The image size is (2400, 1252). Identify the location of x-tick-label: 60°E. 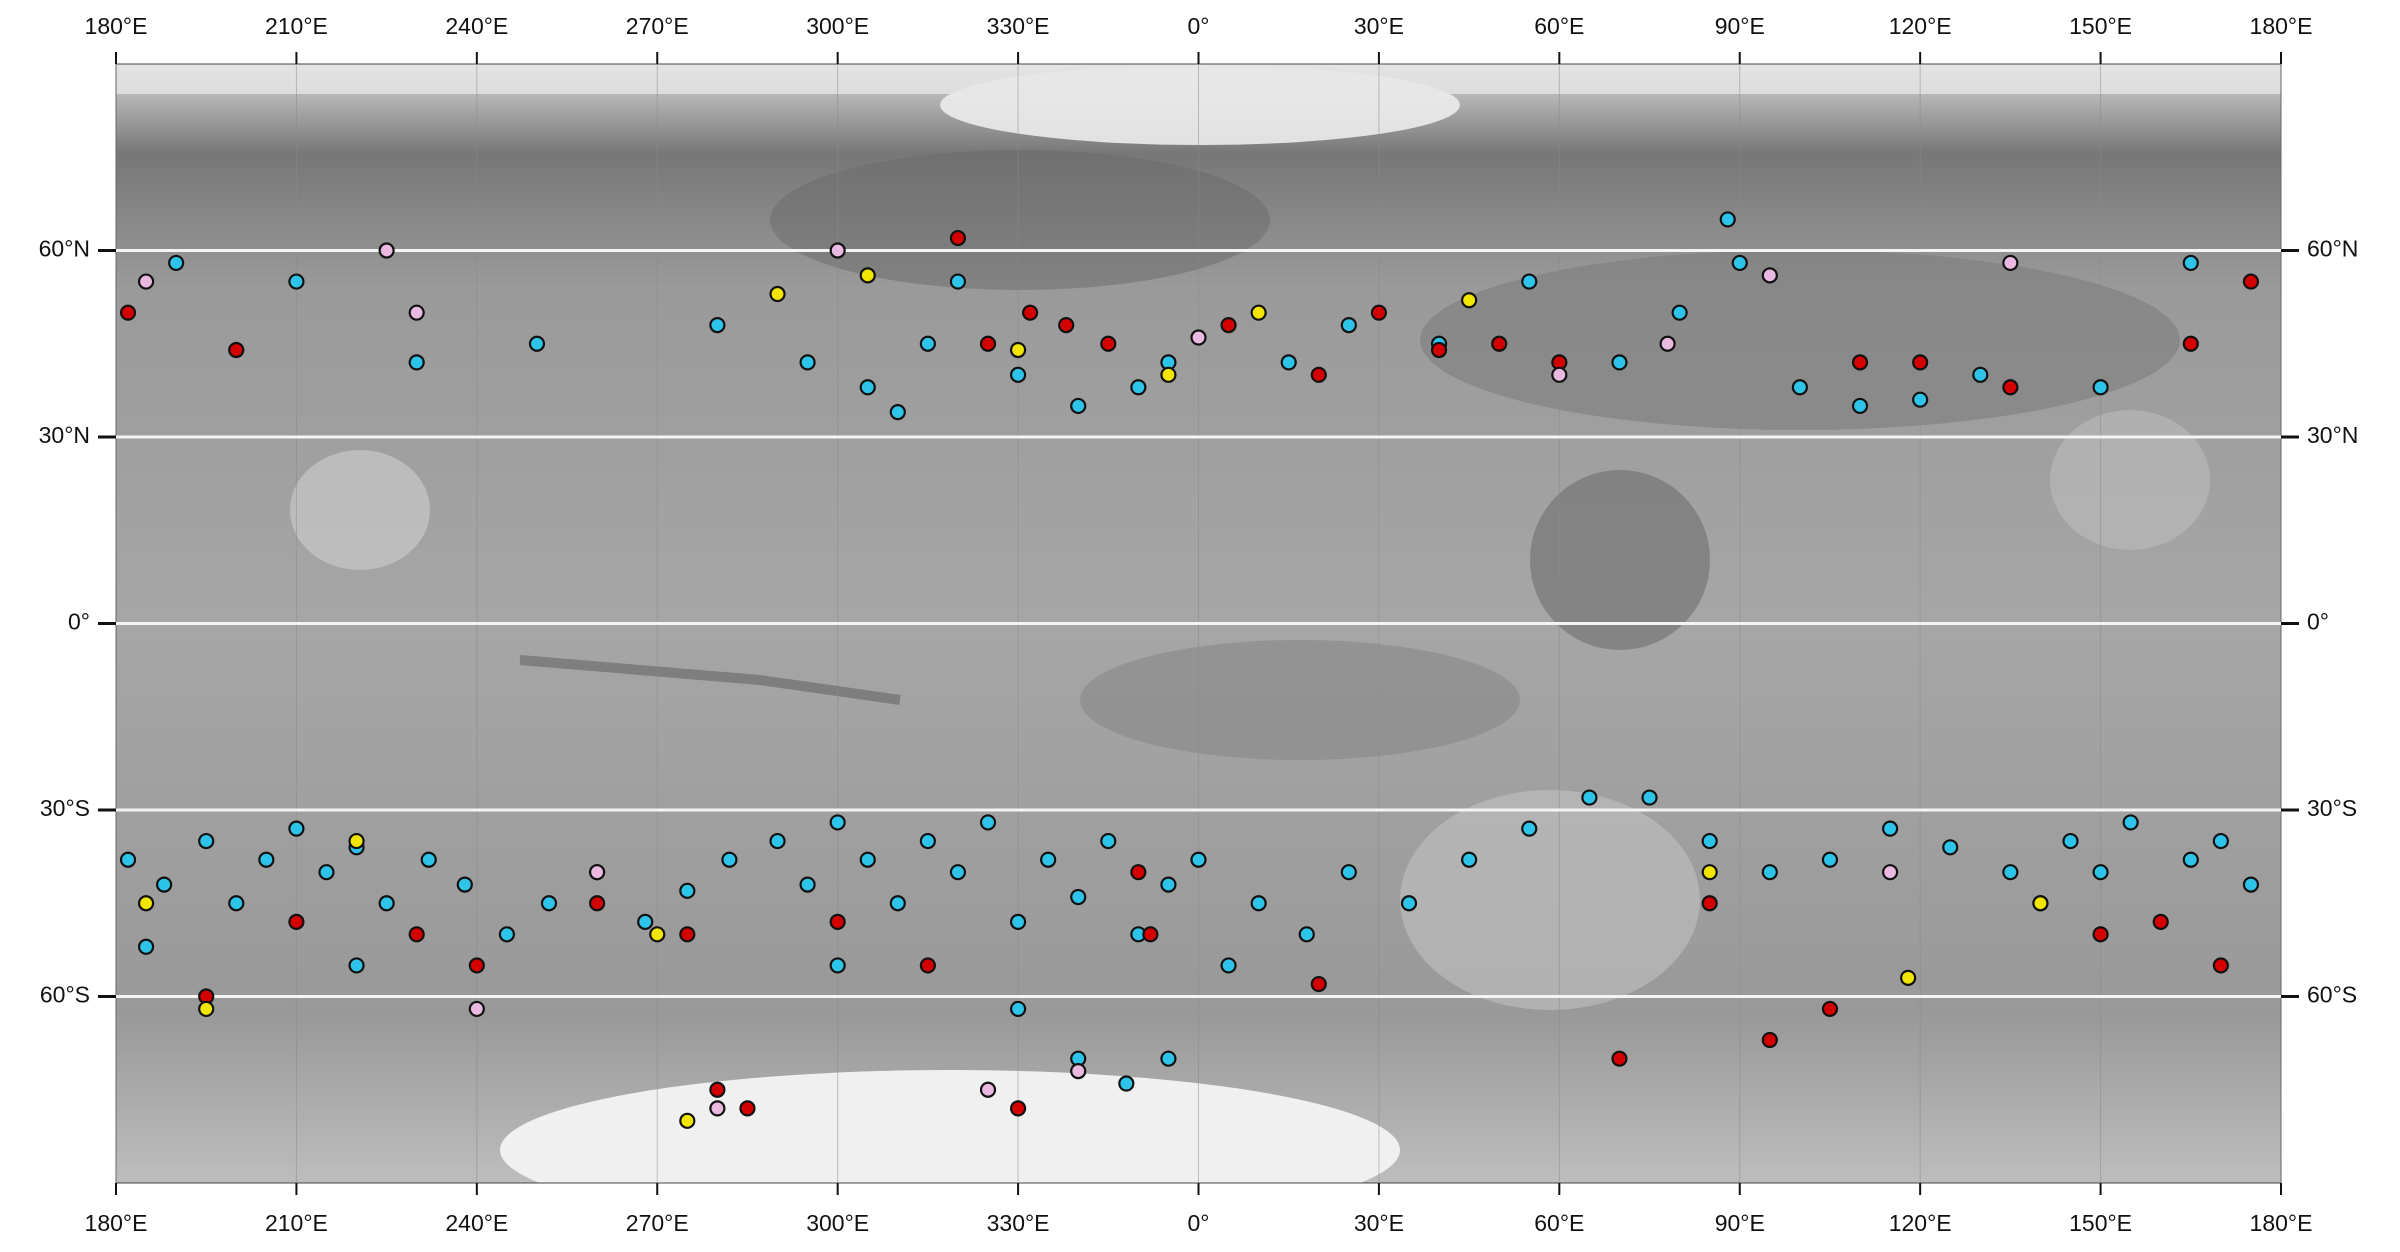
(1559, 26).